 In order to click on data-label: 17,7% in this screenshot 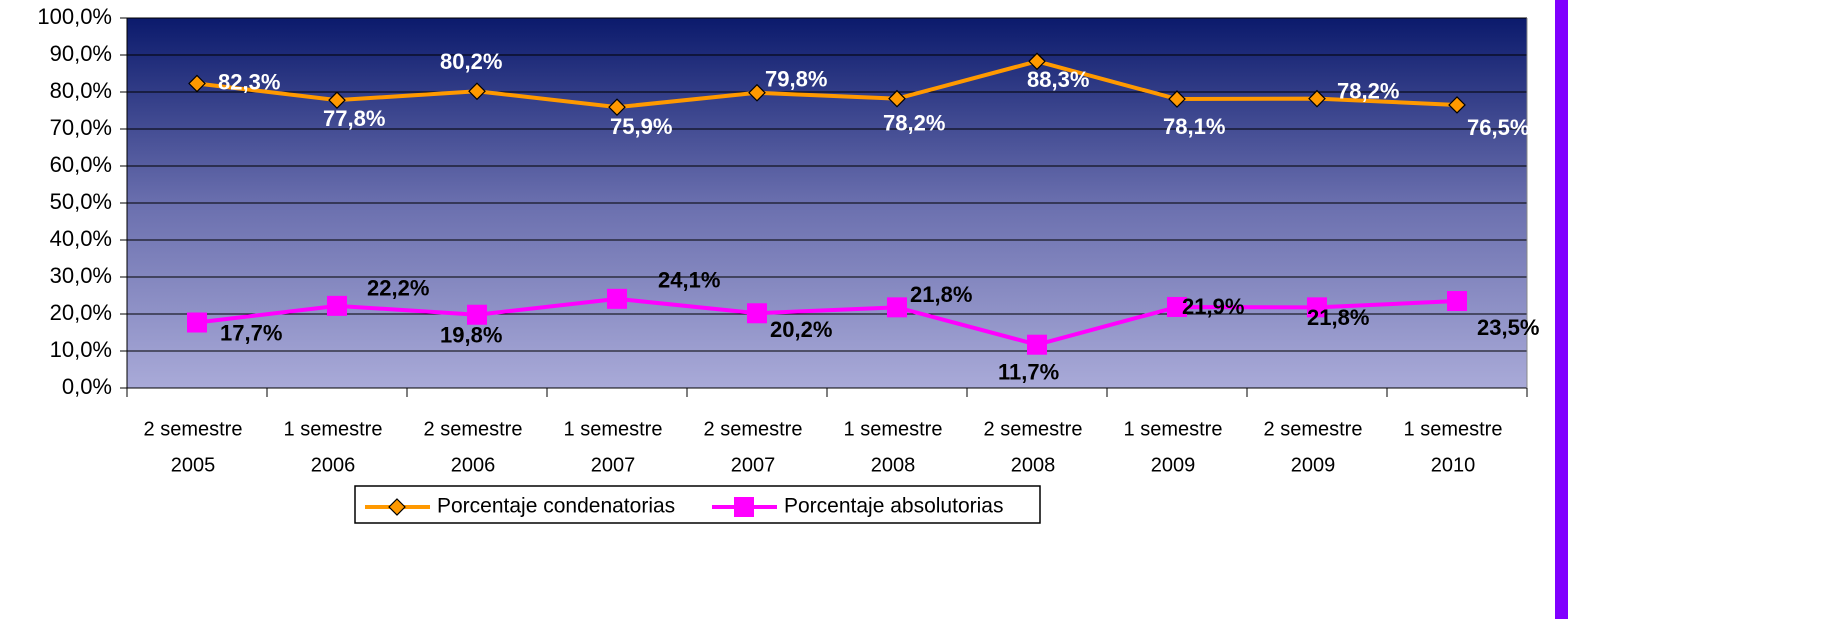, I will do `click(251, 332)`.